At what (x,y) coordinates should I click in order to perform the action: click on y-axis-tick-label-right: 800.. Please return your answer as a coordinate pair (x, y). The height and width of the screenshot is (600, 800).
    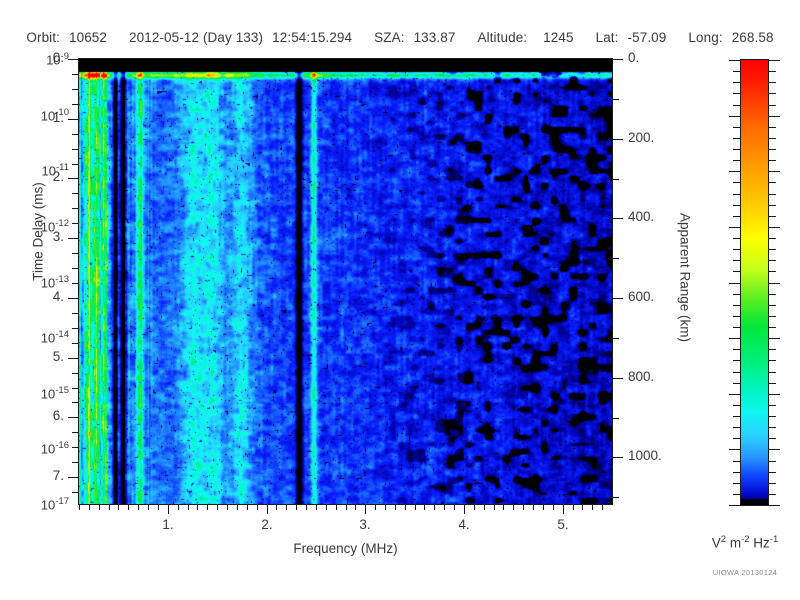
    Looking at the image, I should click on (641, 376).